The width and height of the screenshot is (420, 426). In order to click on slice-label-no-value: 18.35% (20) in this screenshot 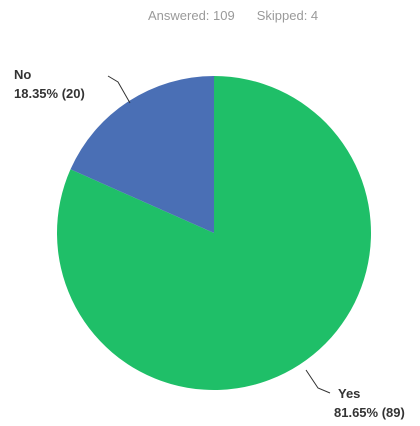, I will do `click(49, 93)`.